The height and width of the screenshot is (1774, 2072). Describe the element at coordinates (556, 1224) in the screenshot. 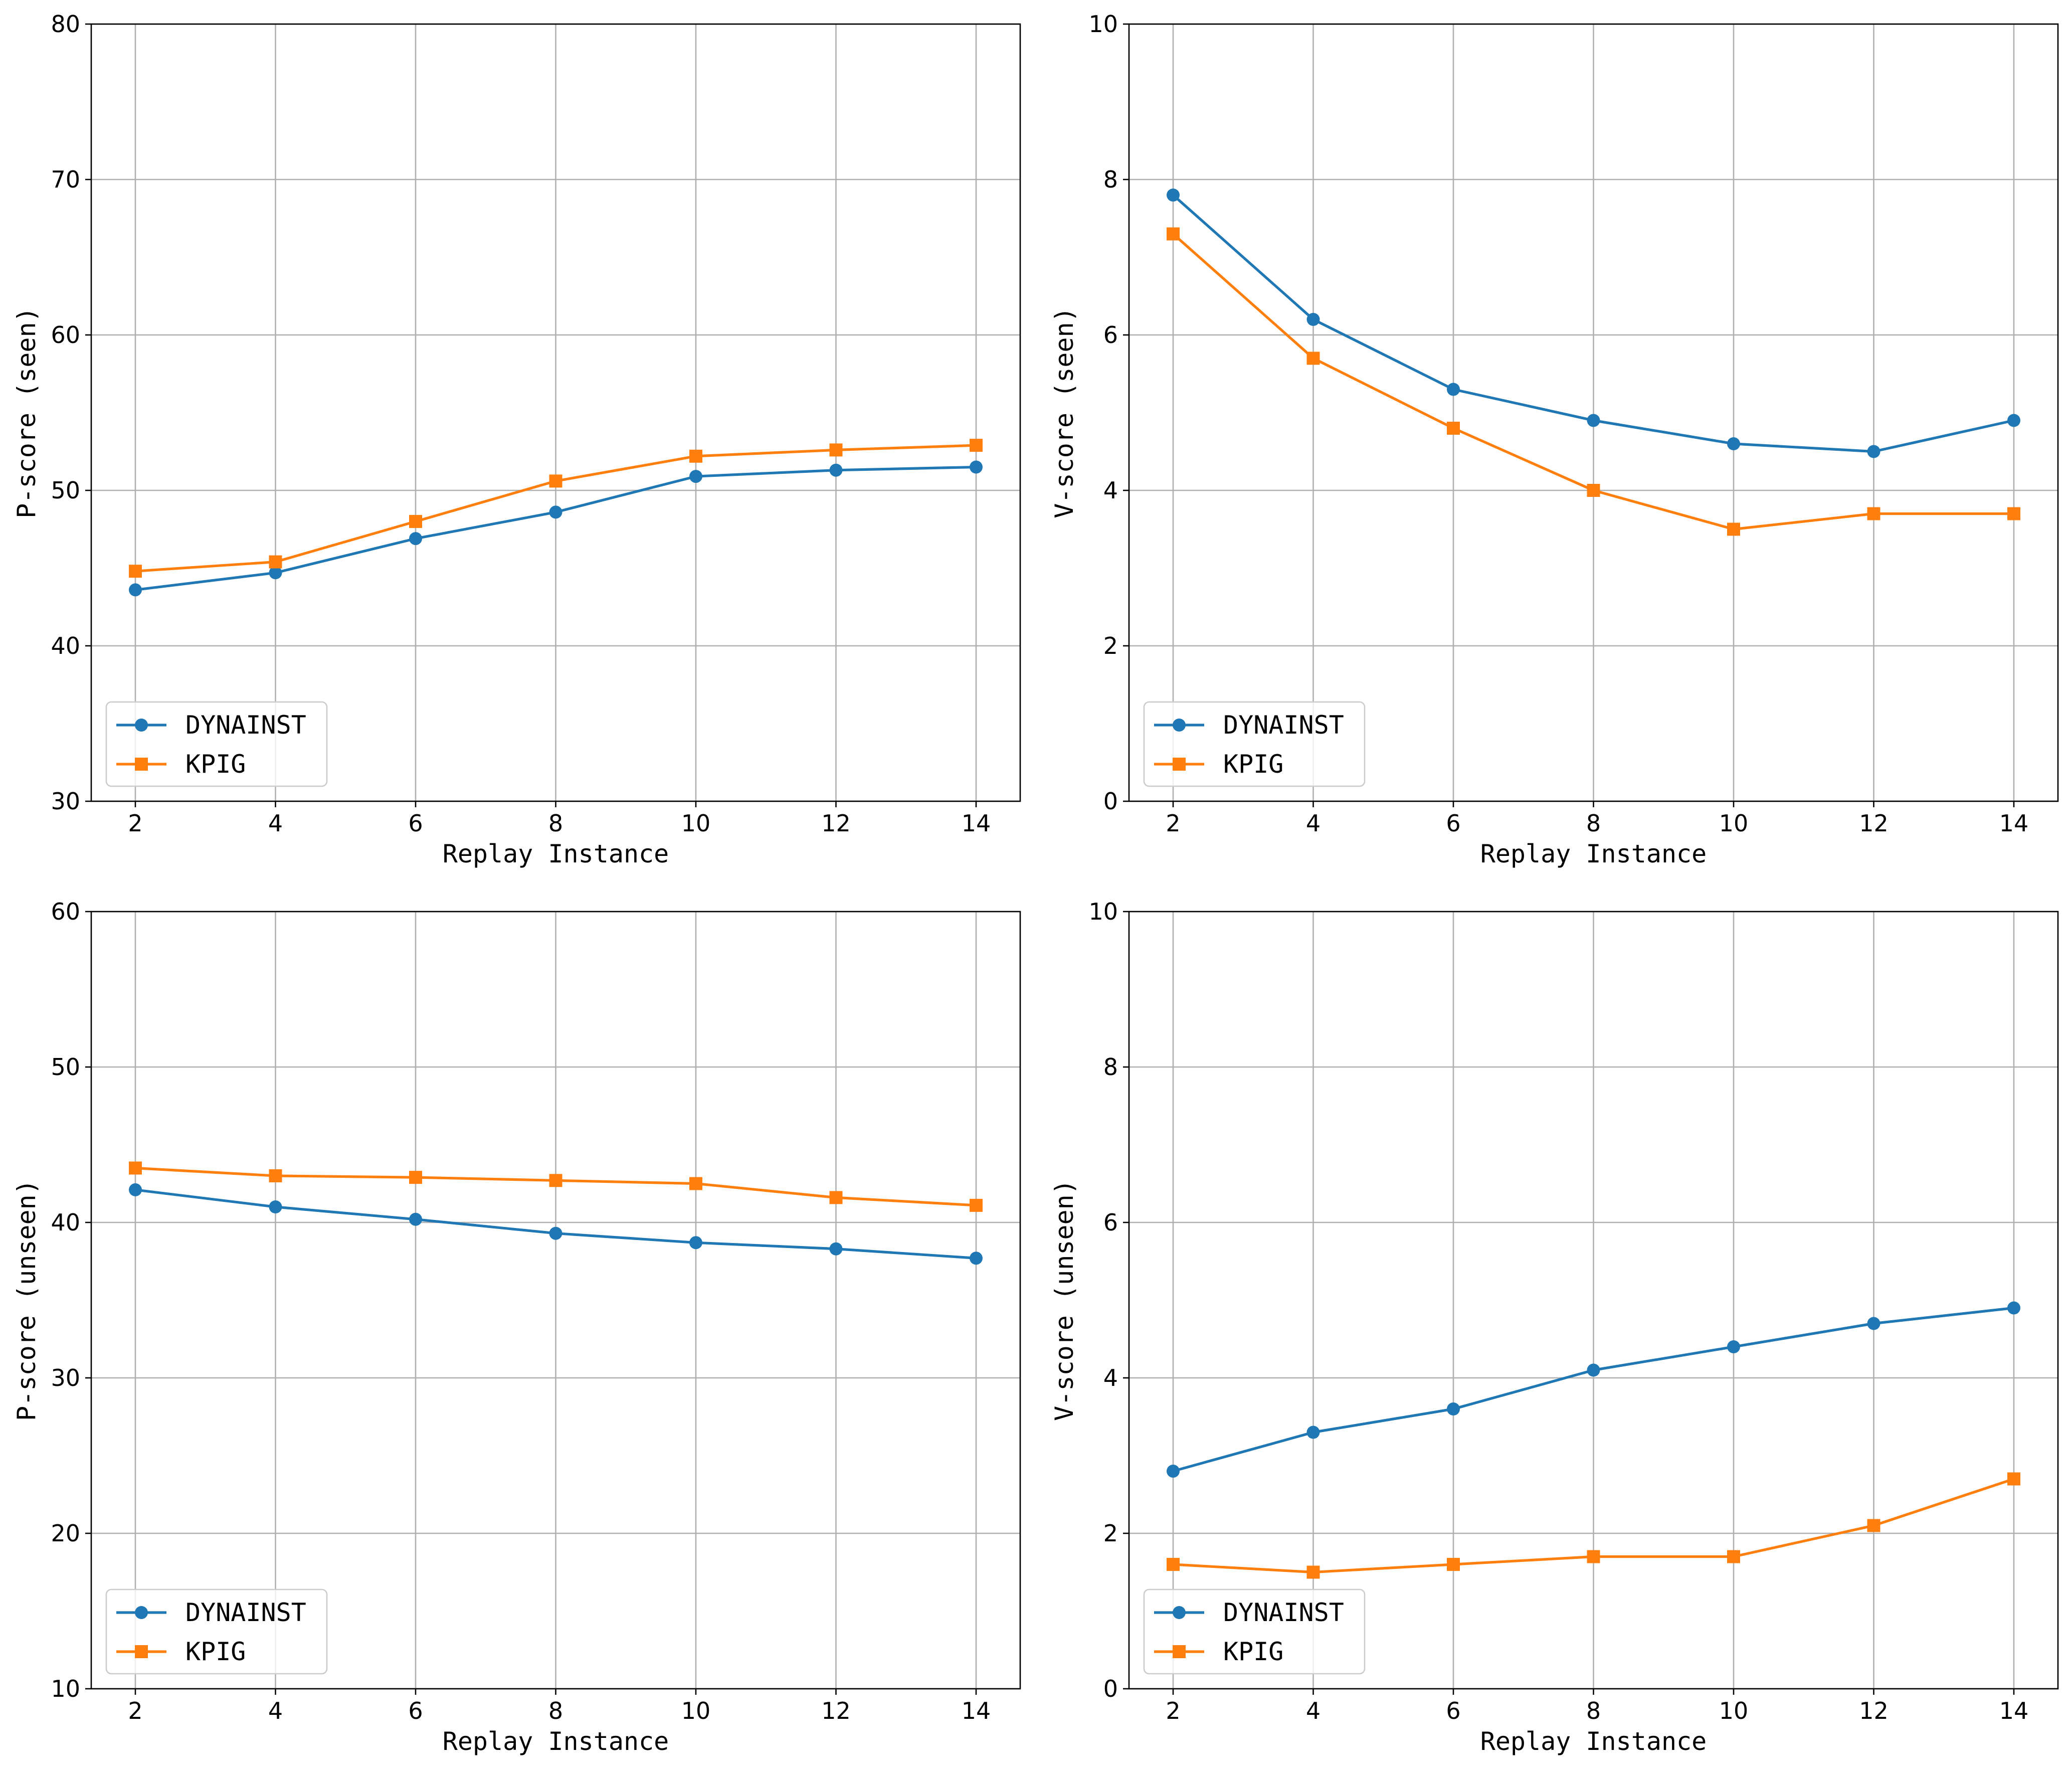

I see `panel-bottom-left-series-dynainst` at that location.